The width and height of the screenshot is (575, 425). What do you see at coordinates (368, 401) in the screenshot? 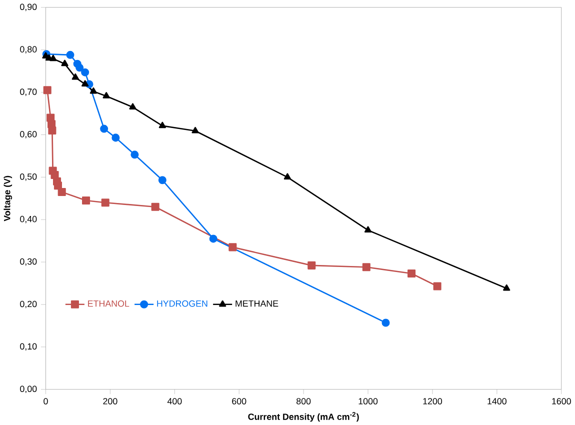
I see `x-tick-label: 1000` at bounding box center [368, 401].